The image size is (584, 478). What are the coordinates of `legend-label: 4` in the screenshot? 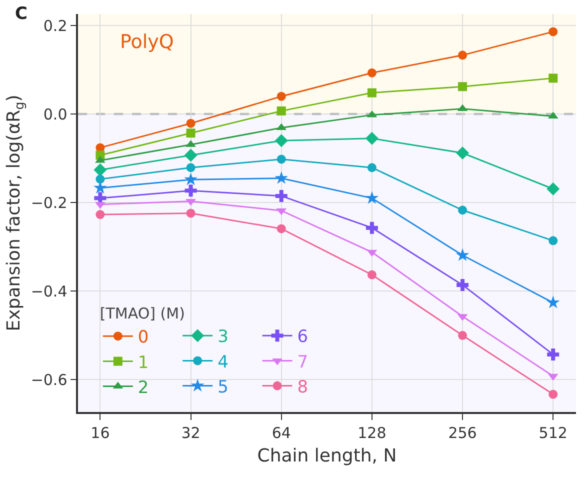 It's located at (223, 362).